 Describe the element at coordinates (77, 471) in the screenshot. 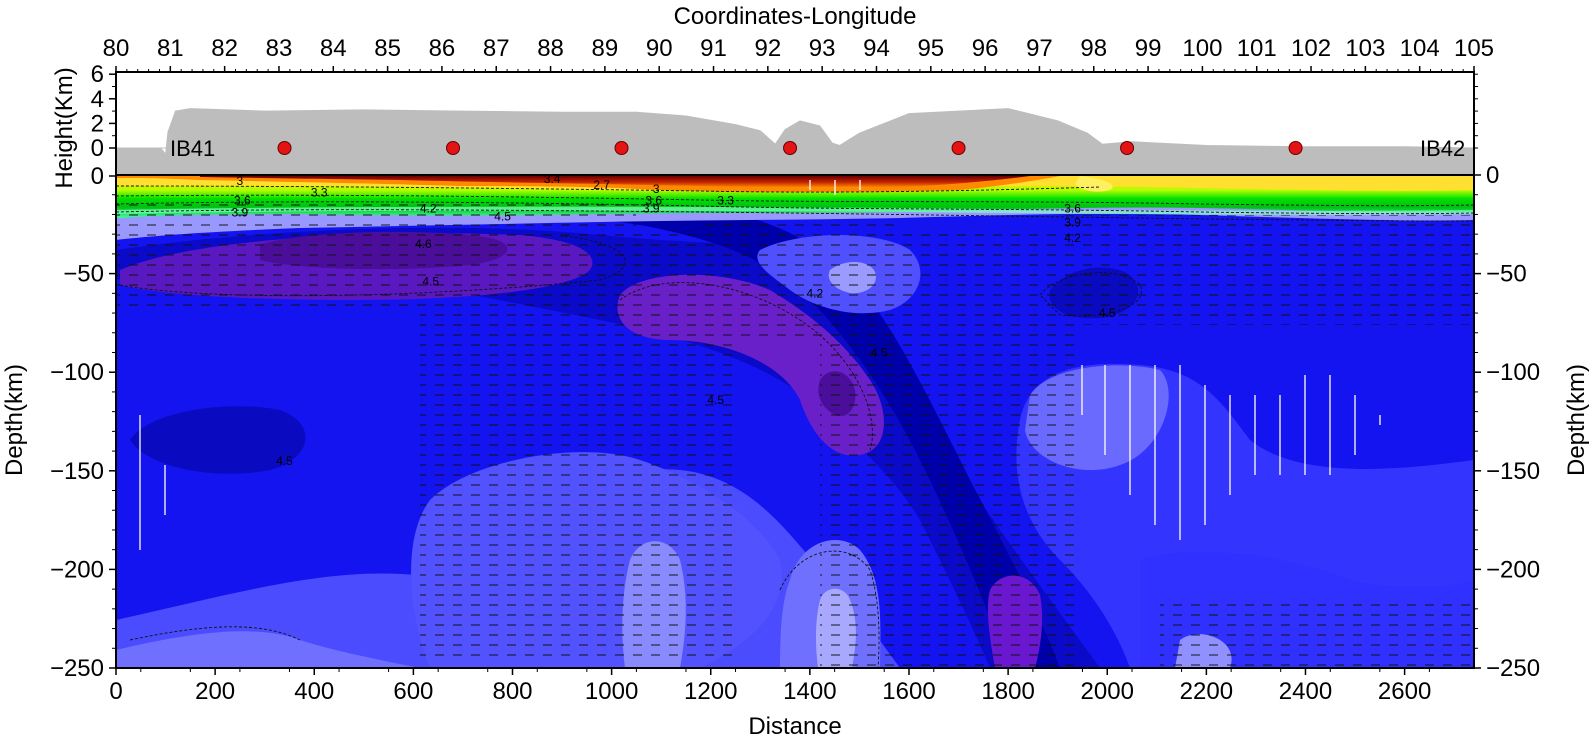

I see `left-tick-label-2: −150` at that location.